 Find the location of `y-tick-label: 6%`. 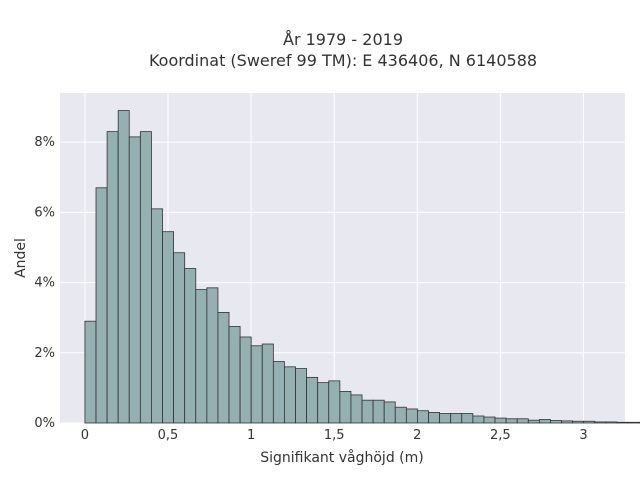

y-tick-label: 6% is located at coordinates (44, 212).